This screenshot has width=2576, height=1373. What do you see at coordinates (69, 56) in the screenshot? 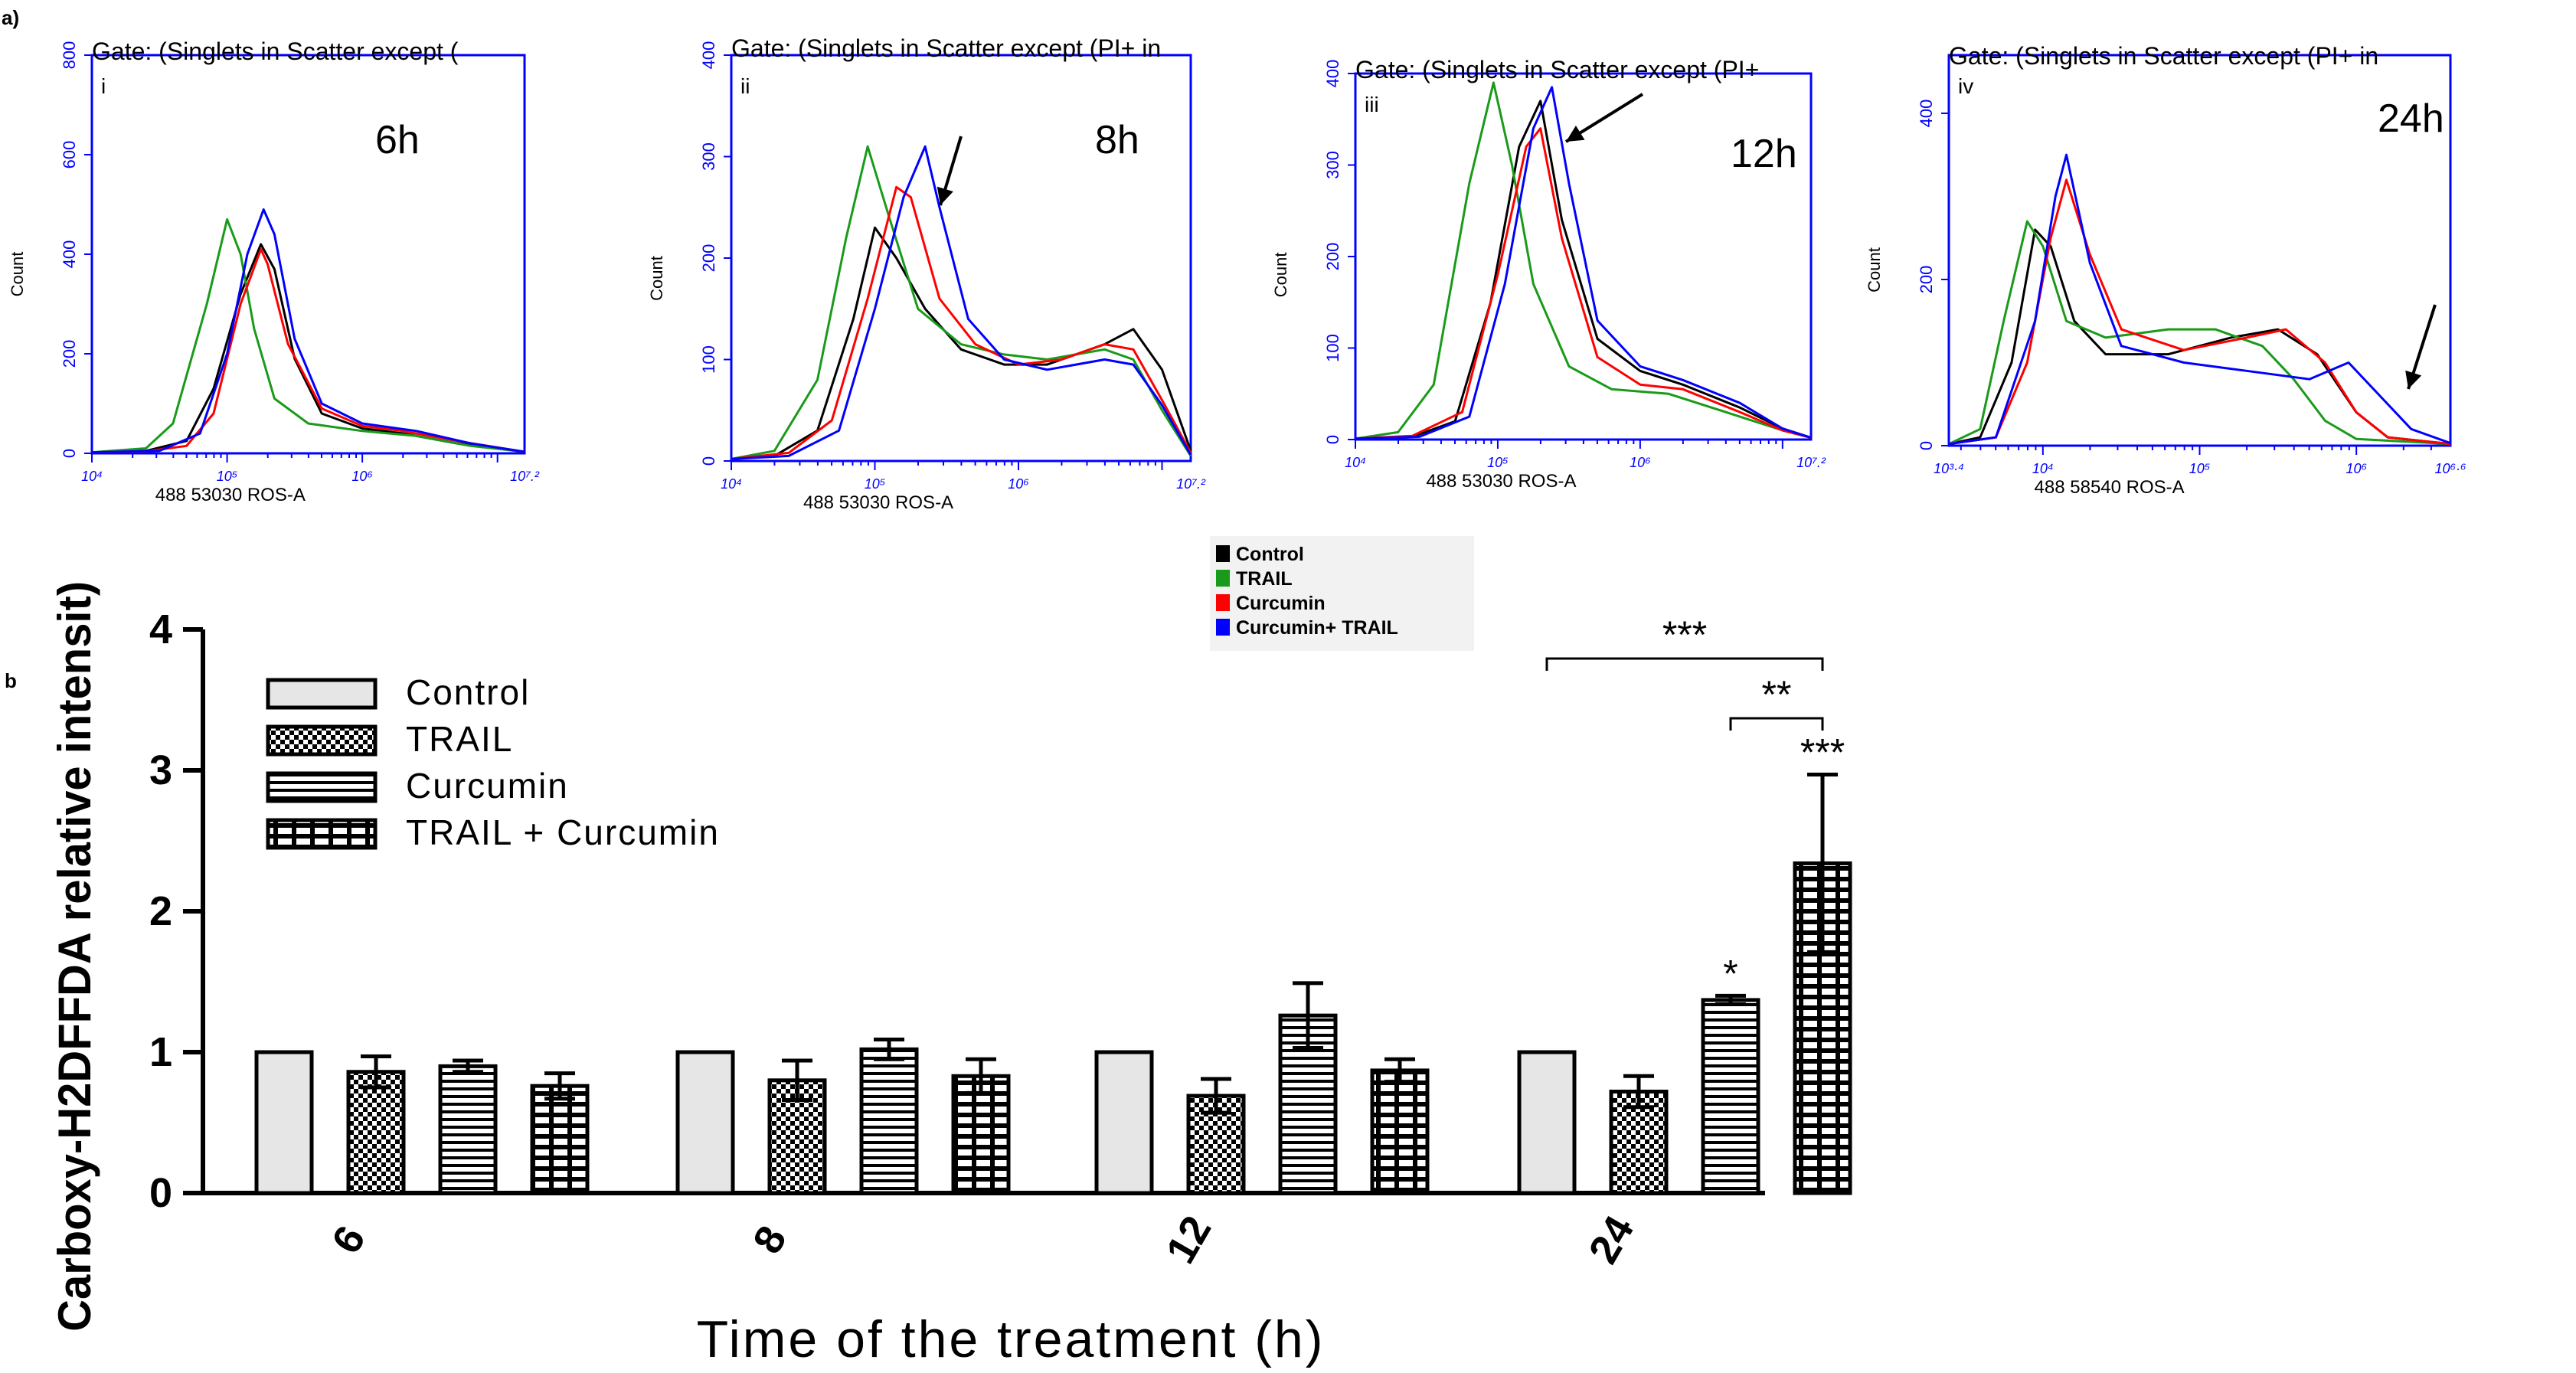
I see `y-tick-label: 800` at bounding box center [69, 56].